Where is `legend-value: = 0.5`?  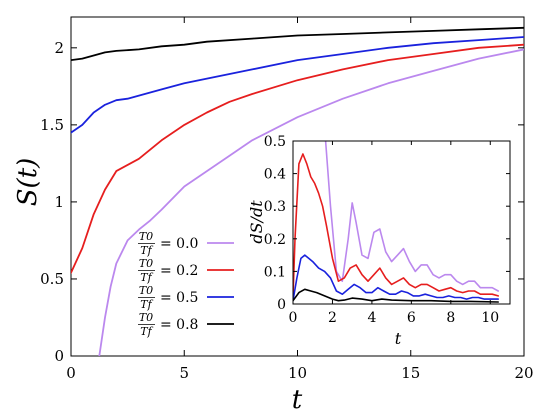
legend-value: = 0.5 is located at coordinates (179, 298).